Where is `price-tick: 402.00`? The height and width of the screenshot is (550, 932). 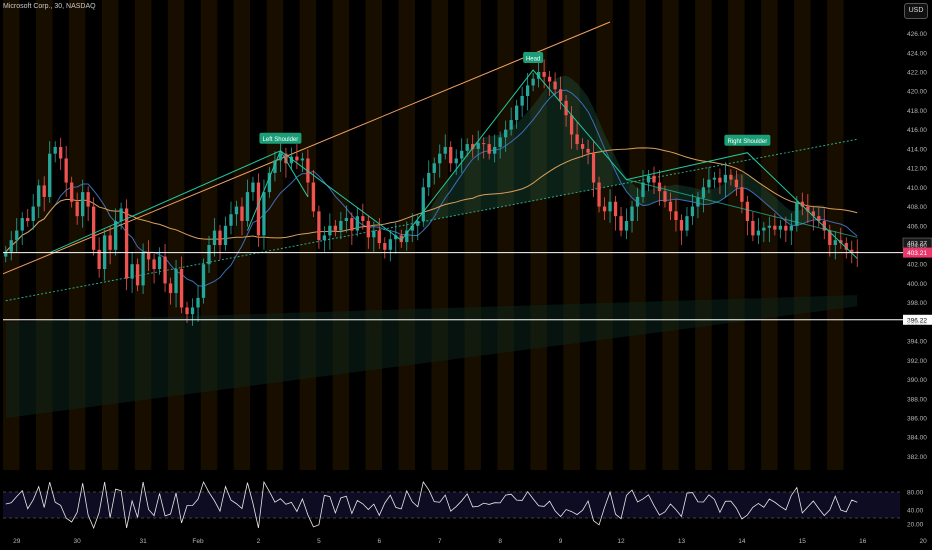
price-tick: 402.00 is located at coordinates (917, 265).